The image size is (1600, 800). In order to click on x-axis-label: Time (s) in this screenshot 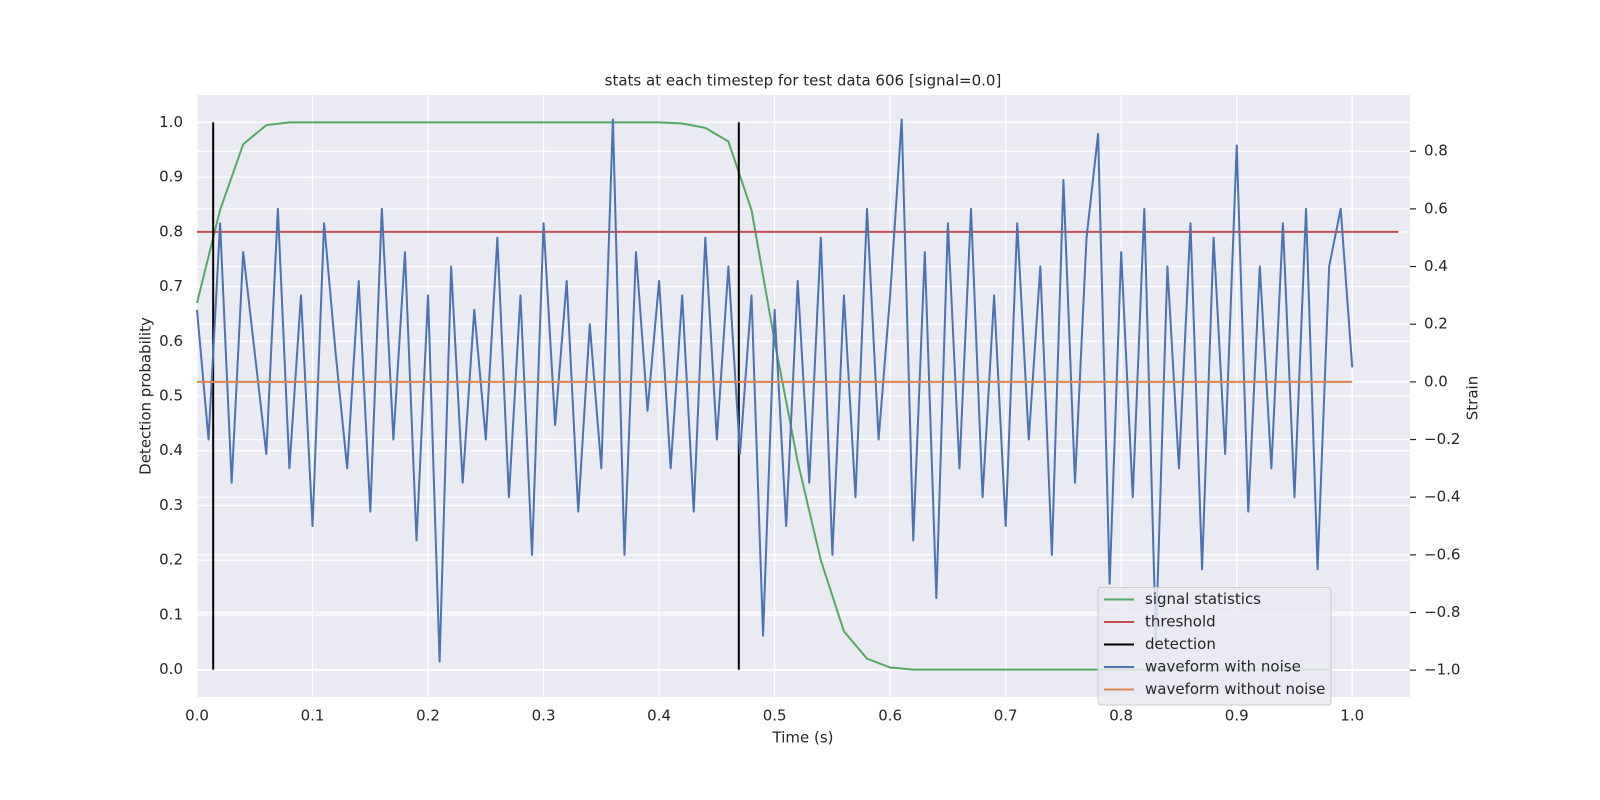, I will do `click(803, 738)`.